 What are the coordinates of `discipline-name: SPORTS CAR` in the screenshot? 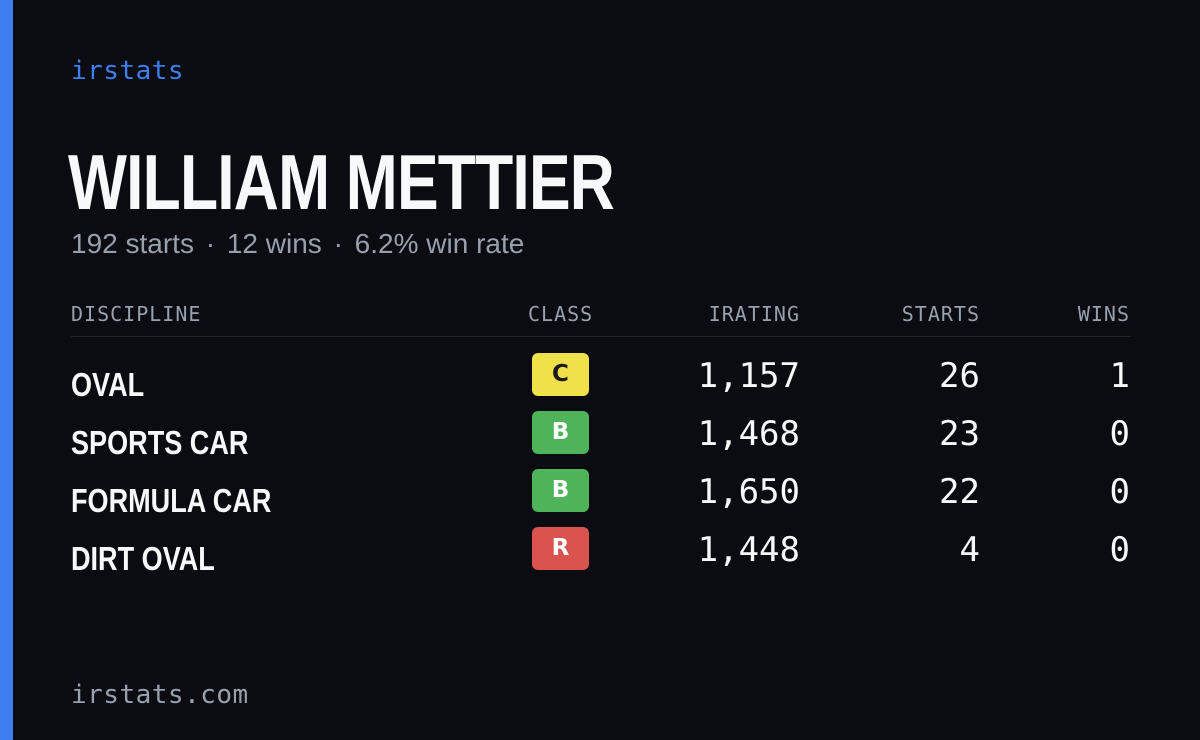 It's located at (160, 442).